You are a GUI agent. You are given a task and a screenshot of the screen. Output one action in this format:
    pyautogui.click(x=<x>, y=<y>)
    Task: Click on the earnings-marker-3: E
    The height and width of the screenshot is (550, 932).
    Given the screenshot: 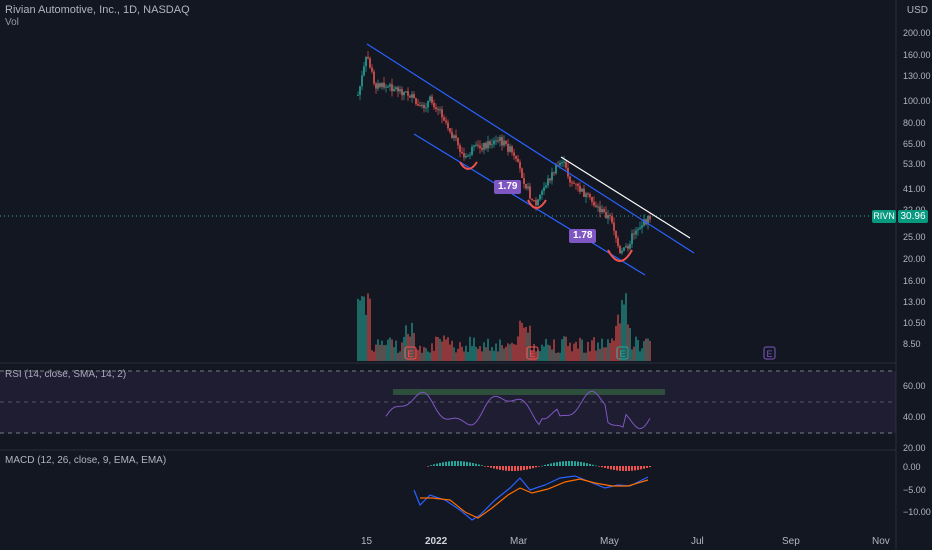 What is the action you would take?
    pyautogui.click(x=622, y=353)
    